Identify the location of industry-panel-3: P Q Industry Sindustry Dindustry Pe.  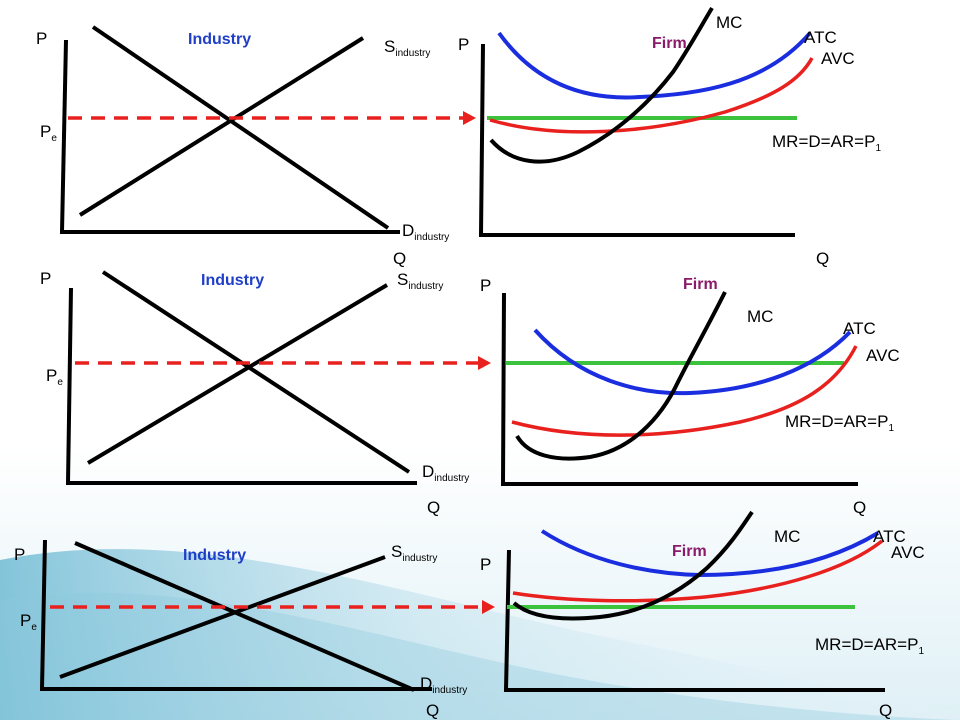
(240, 629).